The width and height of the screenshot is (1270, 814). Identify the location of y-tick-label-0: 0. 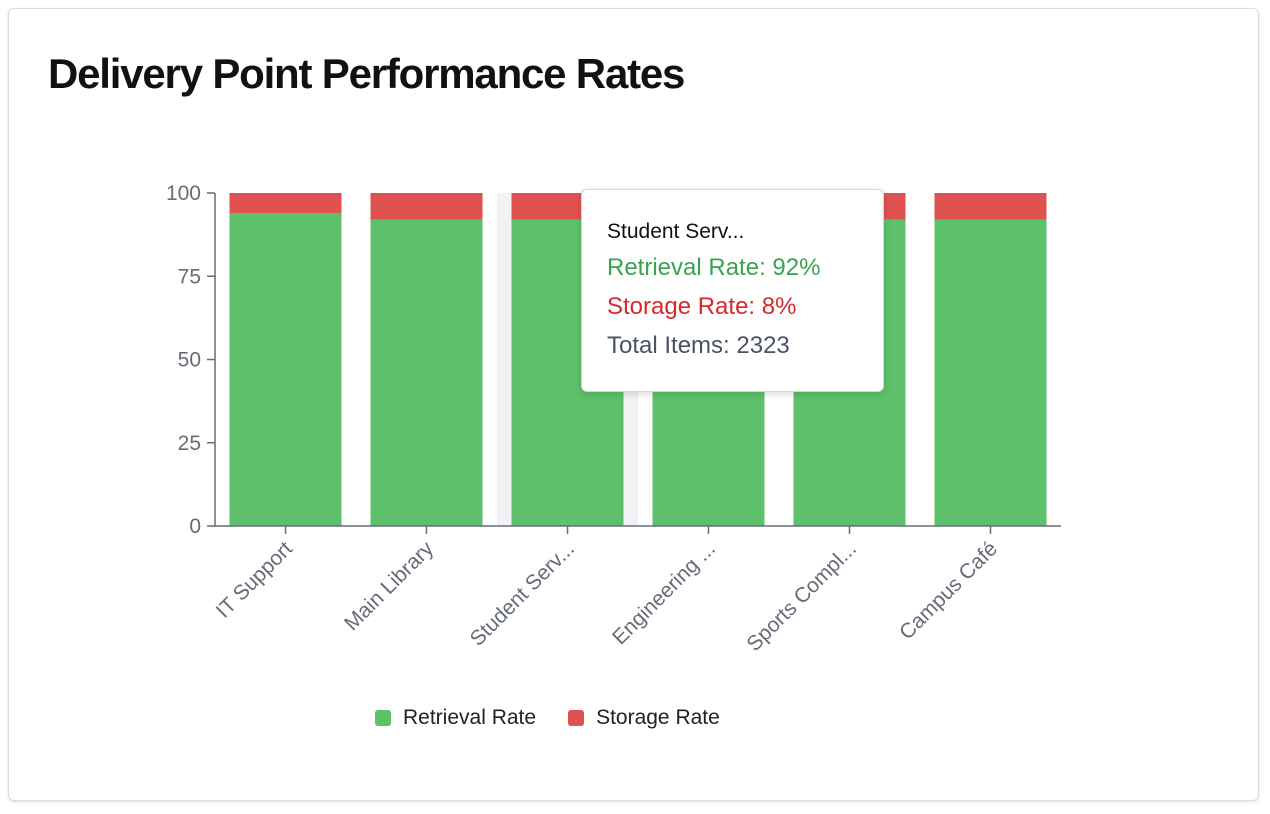
(195, 526).